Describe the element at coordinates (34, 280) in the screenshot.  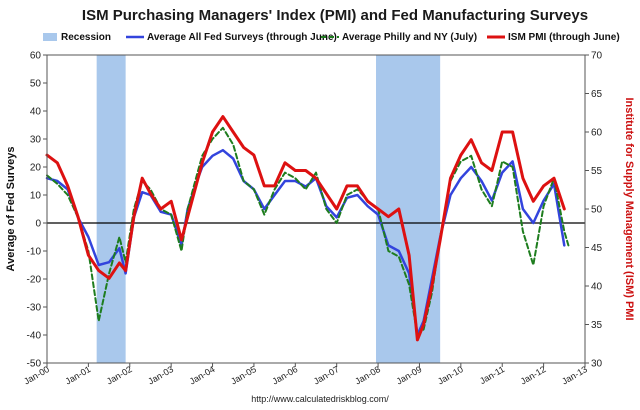
I see `y-tick-label: -20` at that location.